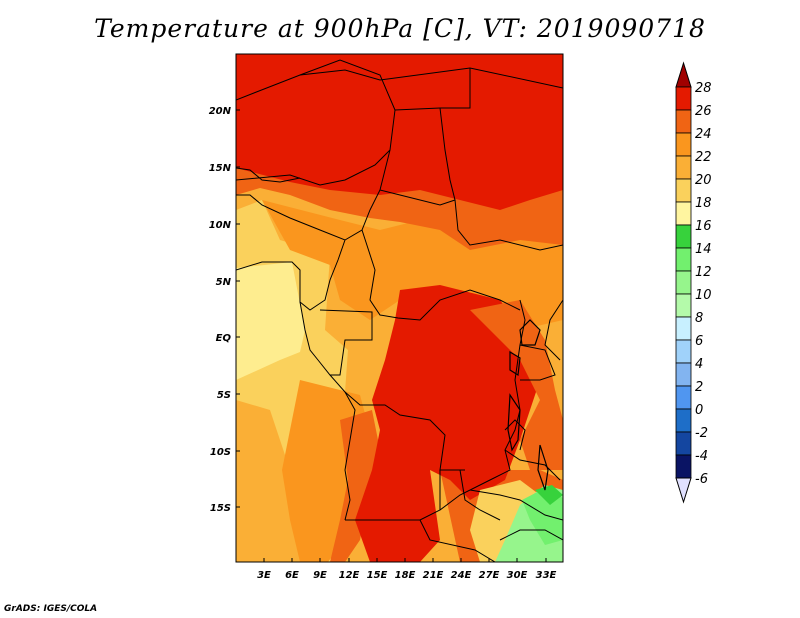  I want to click on colorbar-label: 26, so click(703, 111).